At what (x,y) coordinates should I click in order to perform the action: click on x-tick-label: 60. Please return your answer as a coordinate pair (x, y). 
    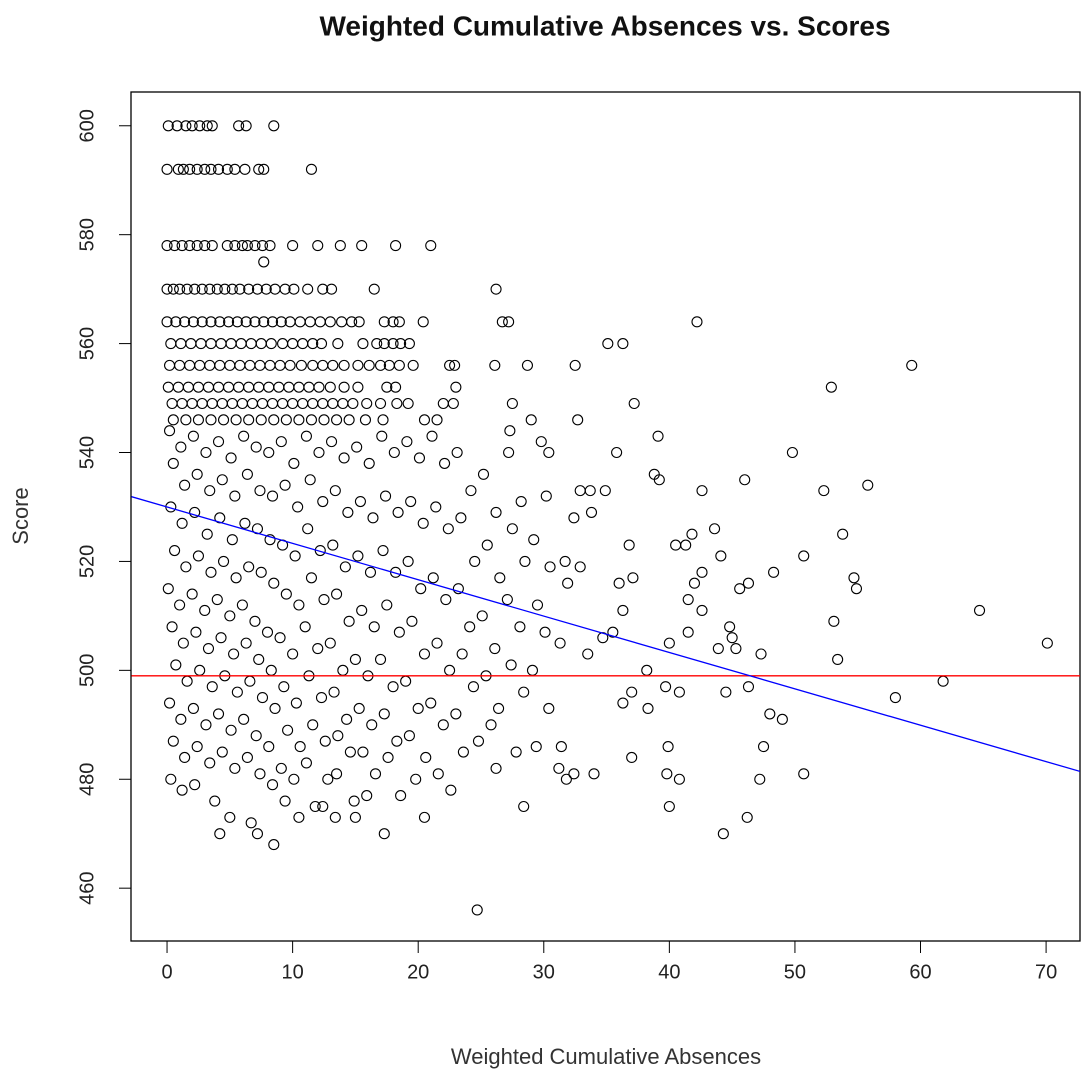
    Looking at the image, I should click on (920, 972).